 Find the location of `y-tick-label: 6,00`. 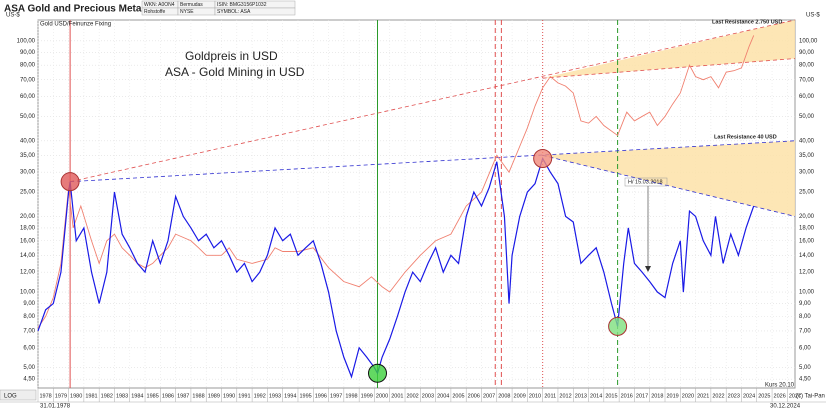

y-tick-label: 6,00 is located at coordinates (29, 348).